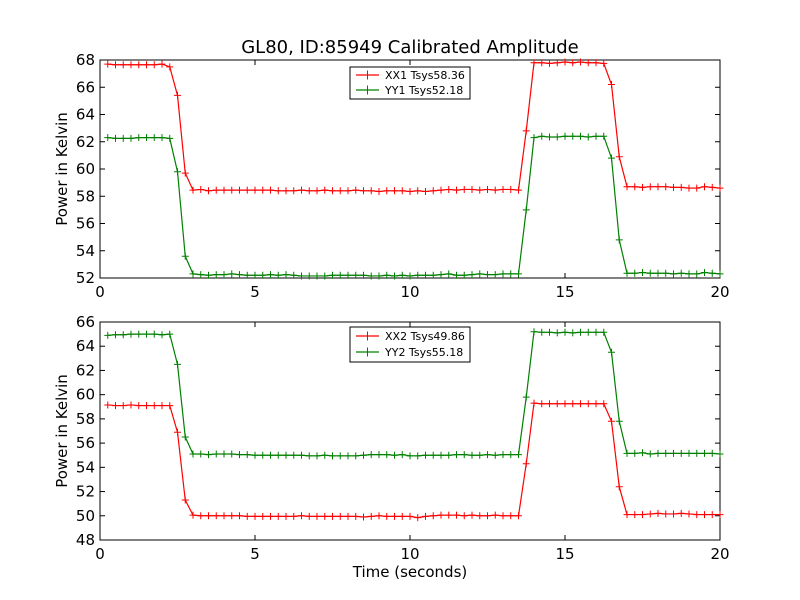  I want to click on legend-yy2-label: YY2 Tsys55.18, so click(423, 352).